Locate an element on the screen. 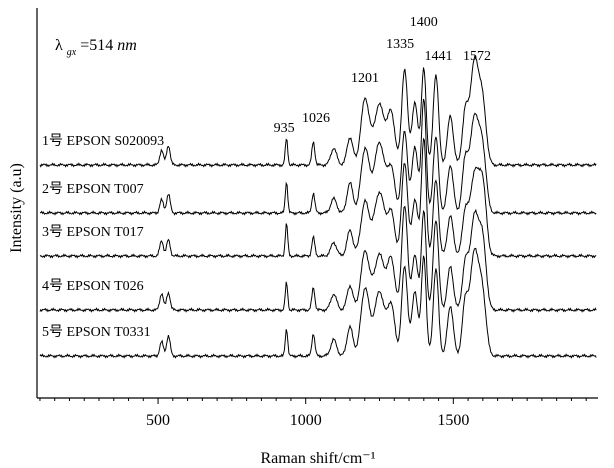 This screenshot has width=614, height=468. series-label-5: 5号 EPSON T0331 is located at coordinates (96, 332).